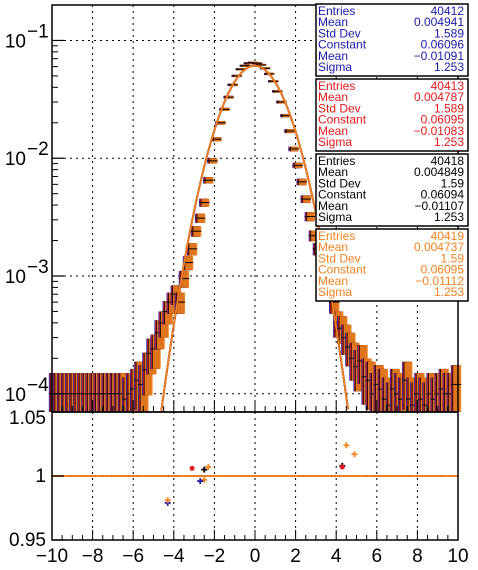  I want to click on stat-value: 40413, so click(448, 86).